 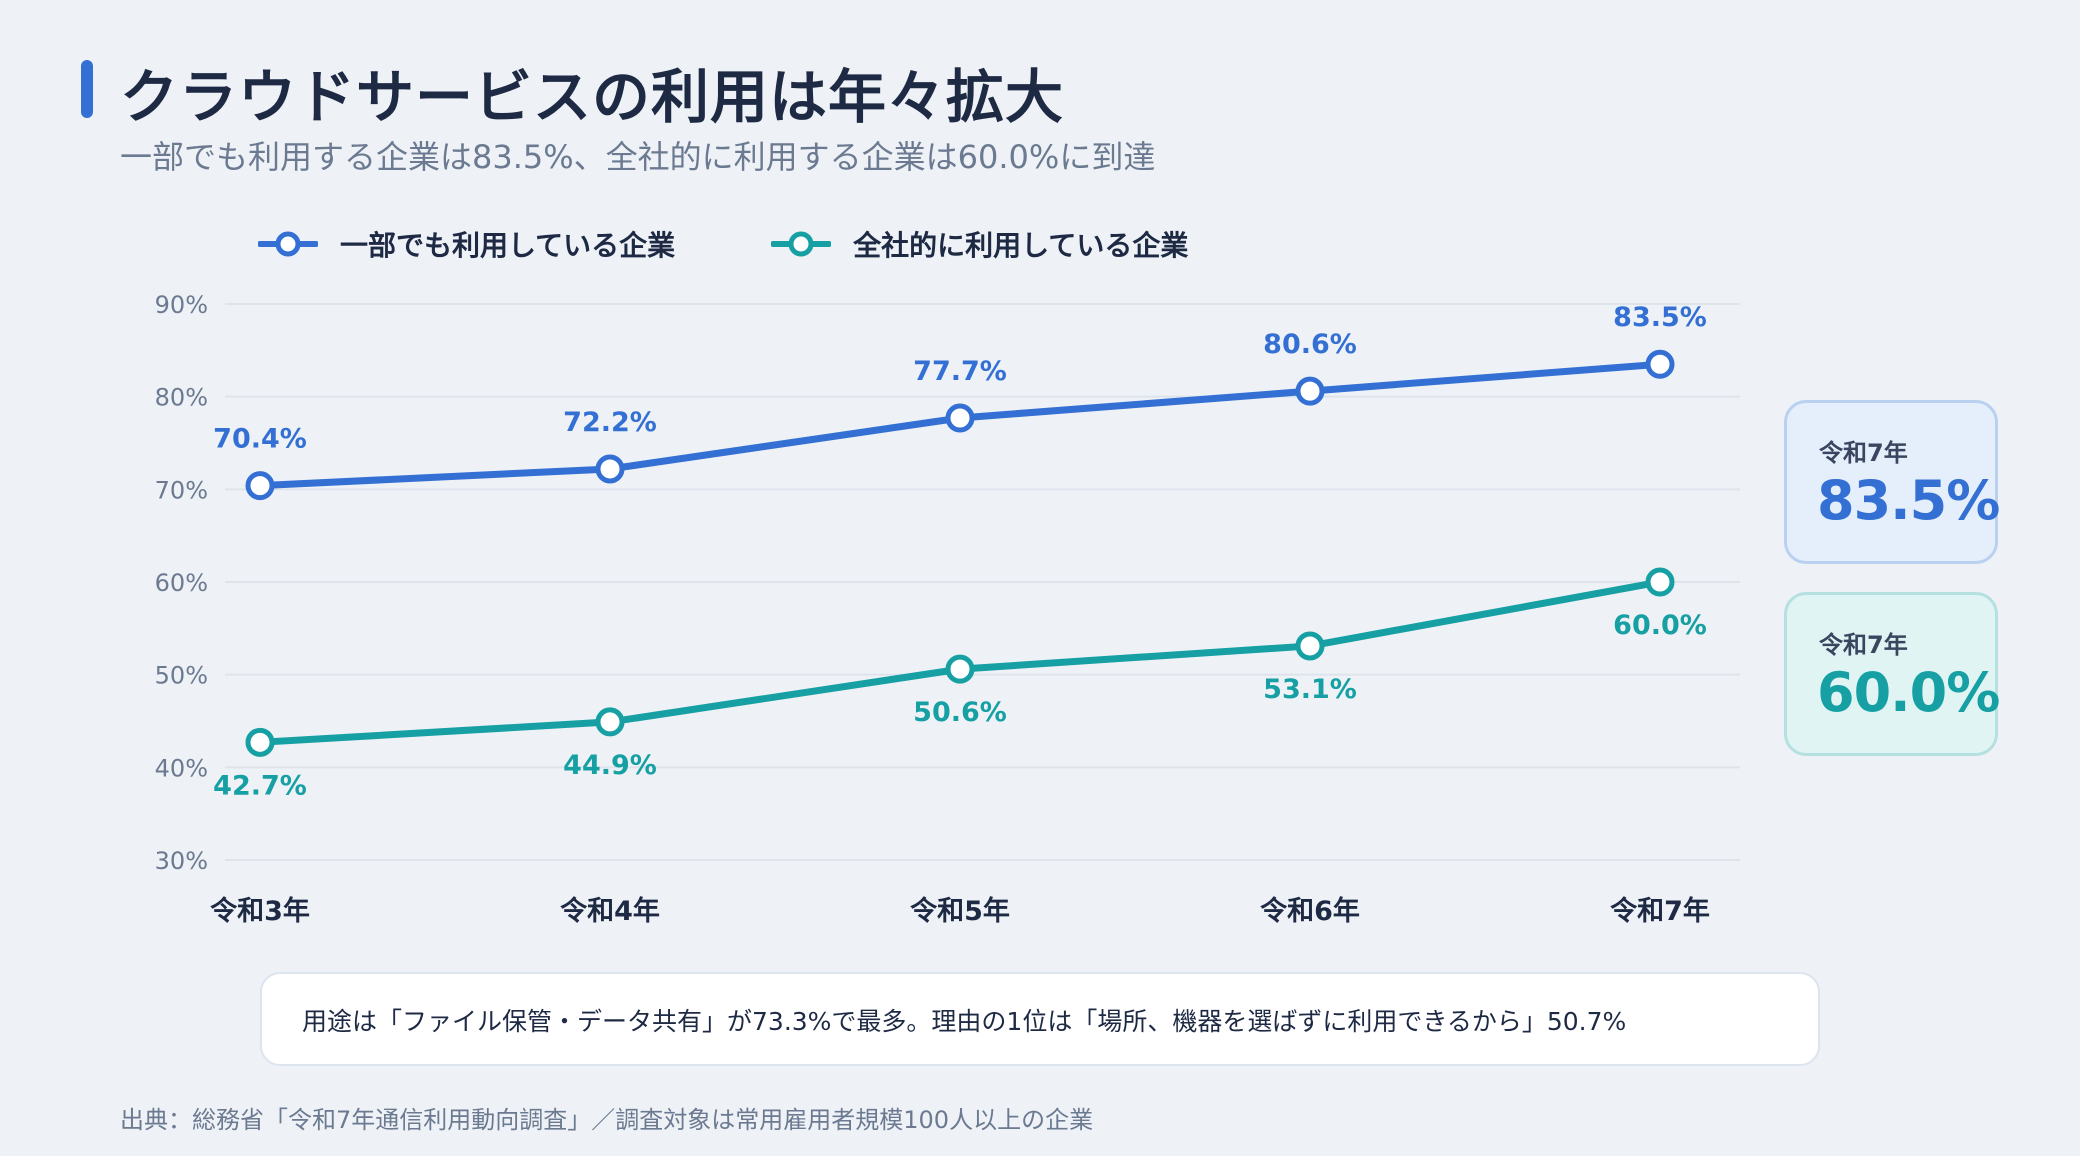 What do you see at coordinates (260, 785) in the screenshot?
I see `data-label: 42.7%` at bounding box center [260, 785].